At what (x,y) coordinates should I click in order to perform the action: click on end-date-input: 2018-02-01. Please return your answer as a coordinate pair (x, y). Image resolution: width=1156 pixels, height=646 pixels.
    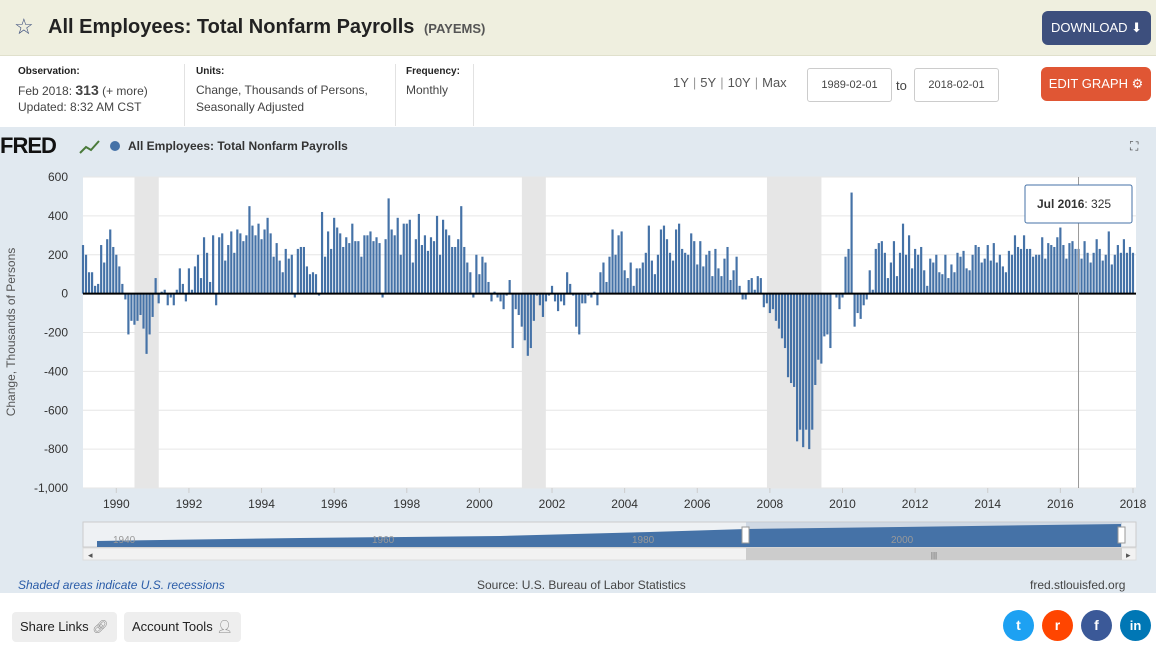
    Looking at the image, I should click on (956, 85).